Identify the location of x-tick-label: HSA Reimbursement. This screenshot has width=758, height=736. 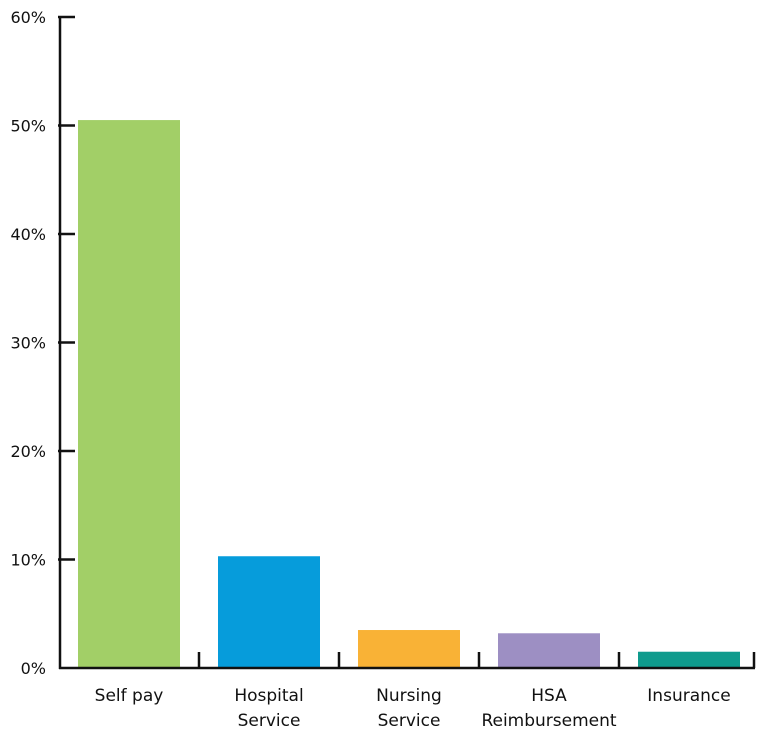
(548, 708).